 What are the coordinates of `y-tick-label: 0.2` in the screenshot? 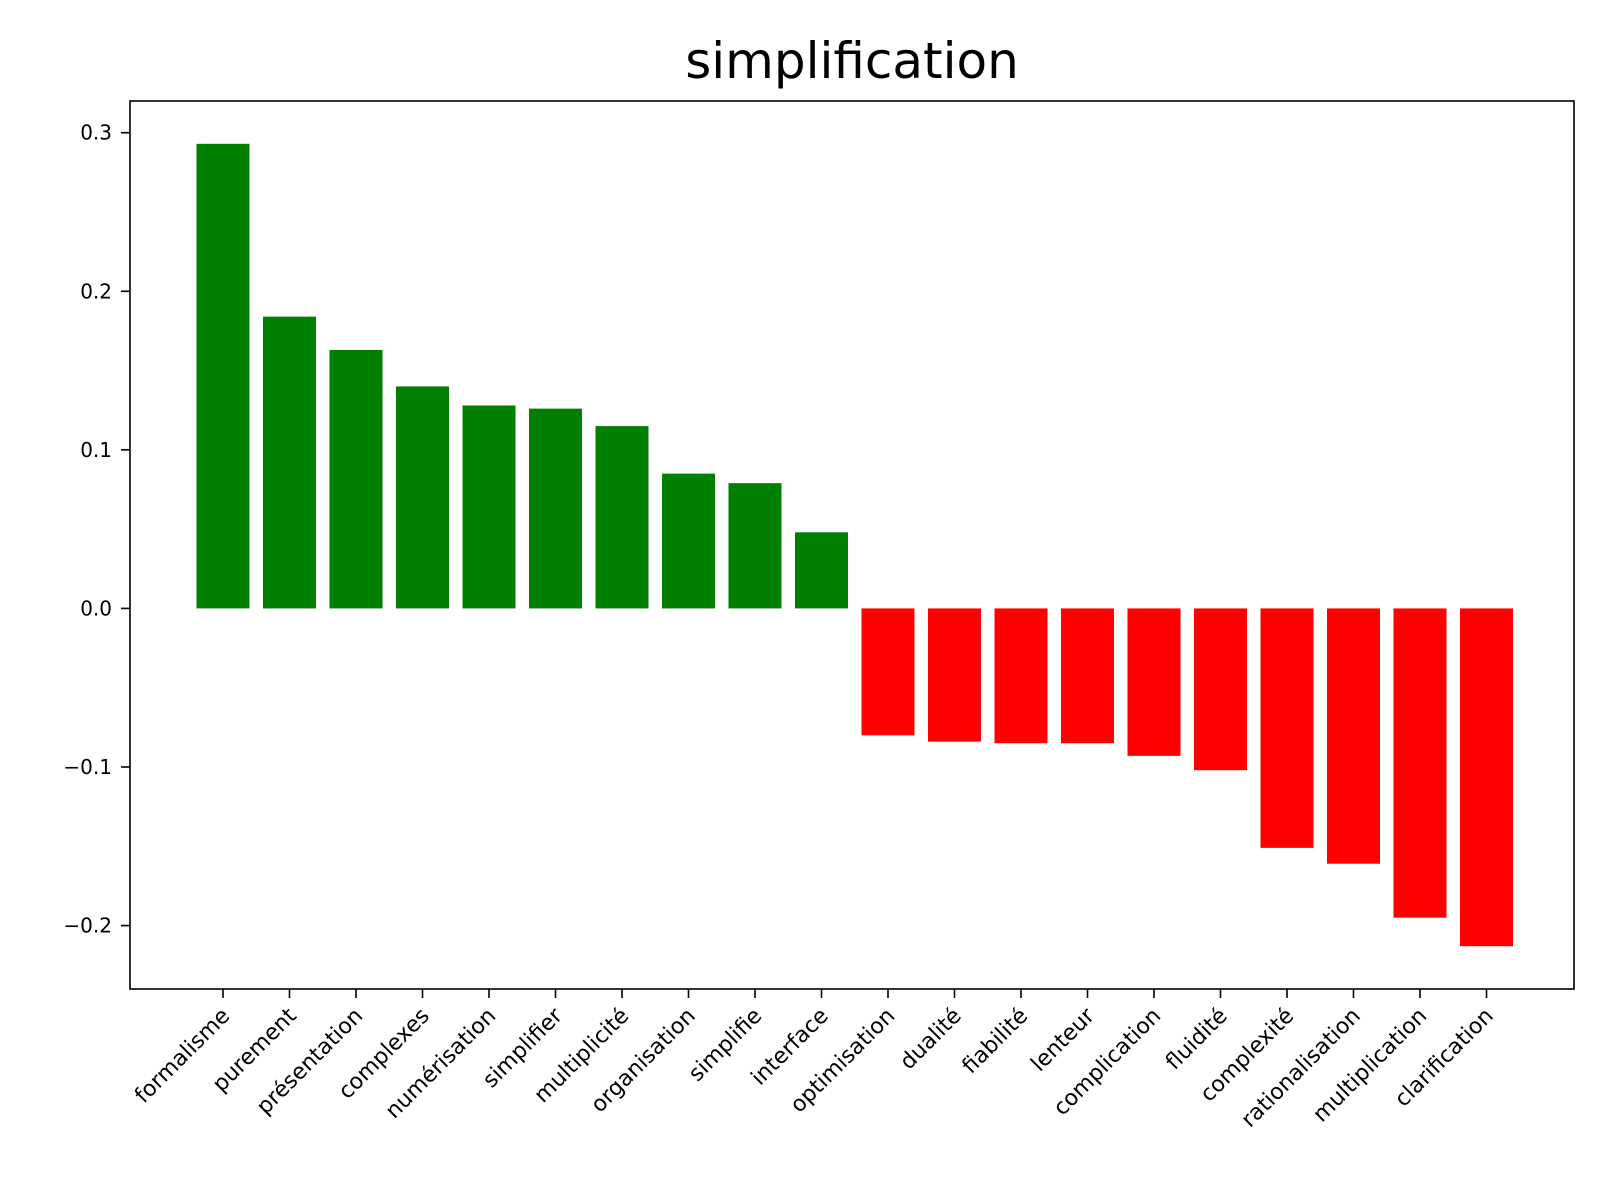 It's located at (96, 291).